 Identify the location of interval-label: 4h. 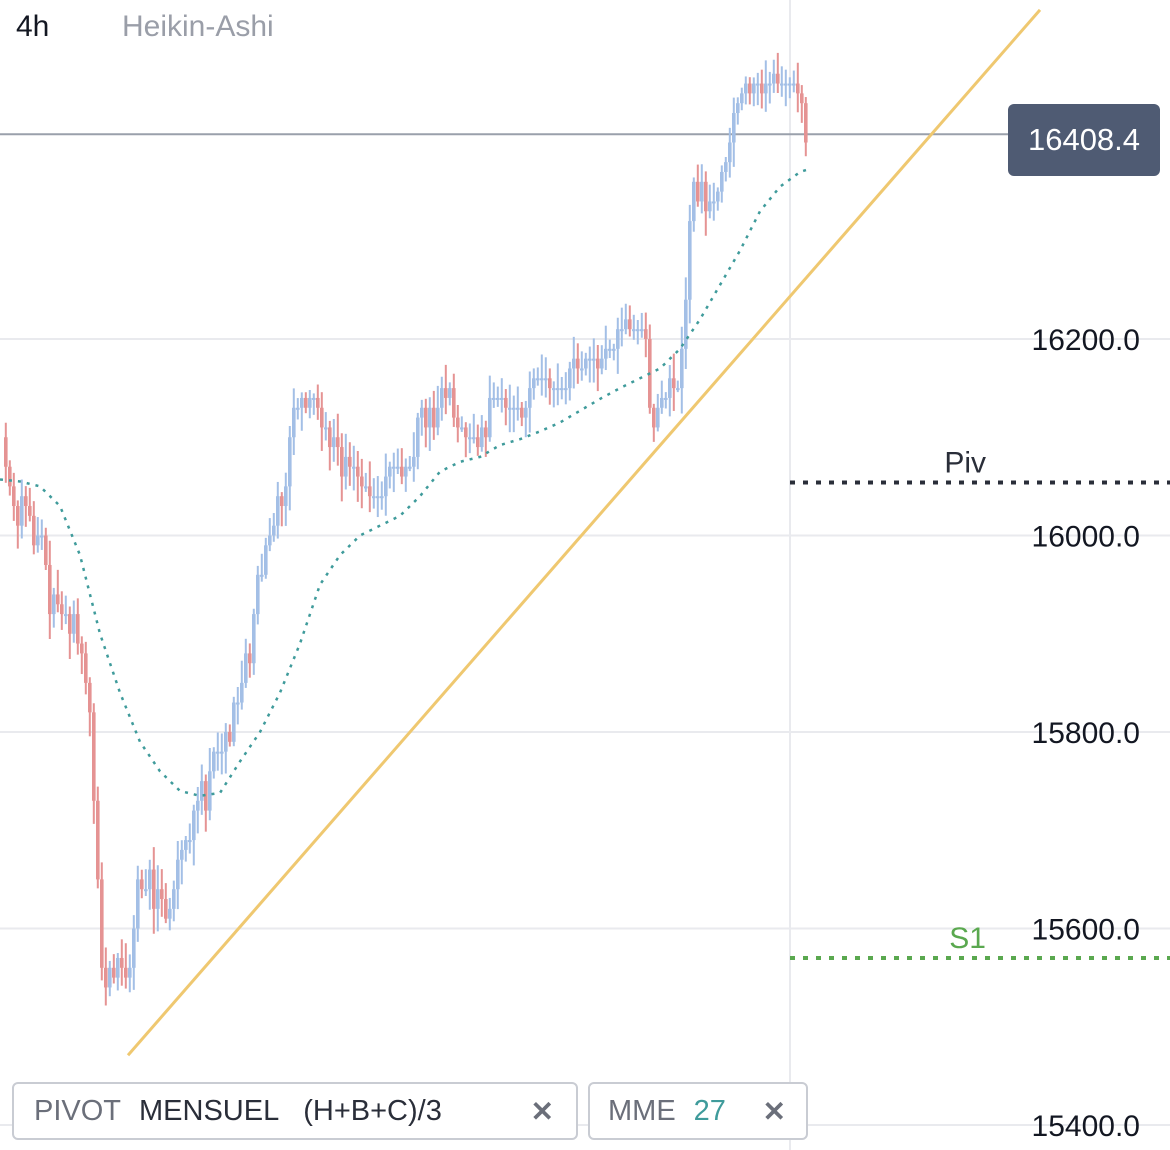
(33, 26).